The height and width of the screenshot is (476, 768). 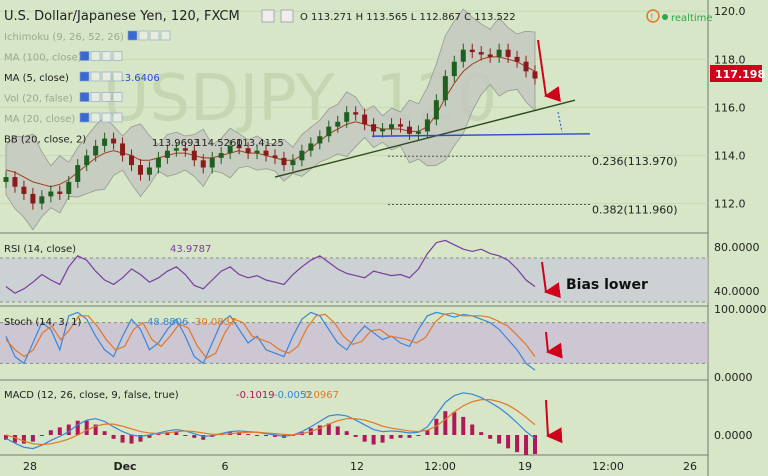 What do you see at coordinates (607, 285) in the screenshot?
I see `bias-lower-annotation: Bias lower` at bounding box center [607, 285].